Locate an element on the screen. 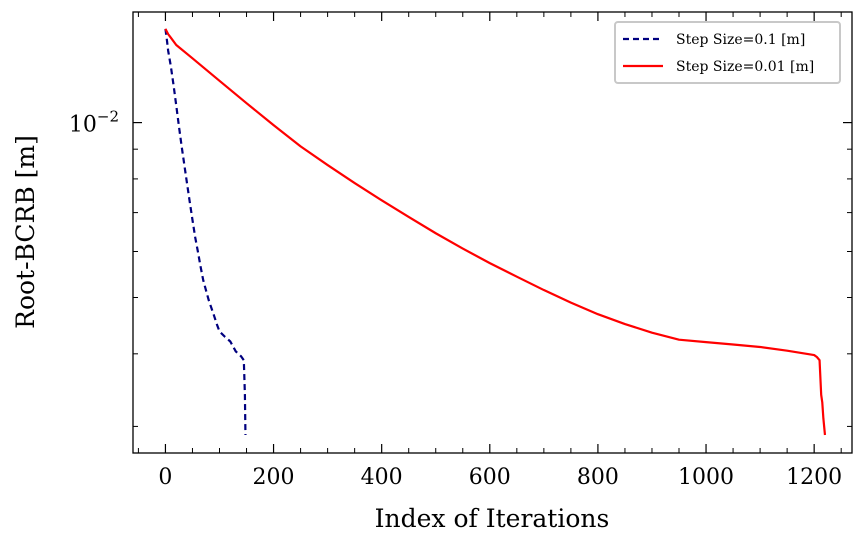 The height and width of the screenshot is (544, 863). x-tick-label: 400 is located at coordinates (382, 477).